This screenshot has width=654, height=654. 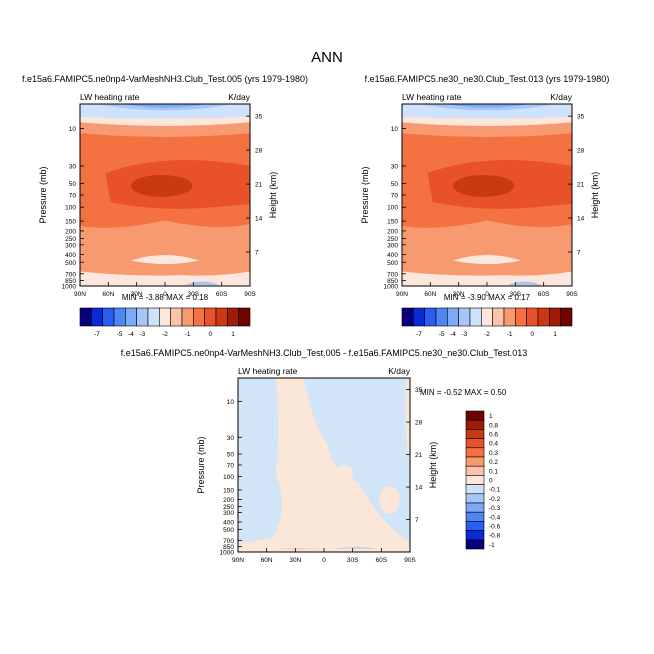 I want to click on colorbar-label: -0.4, so click(x=495, y=517).